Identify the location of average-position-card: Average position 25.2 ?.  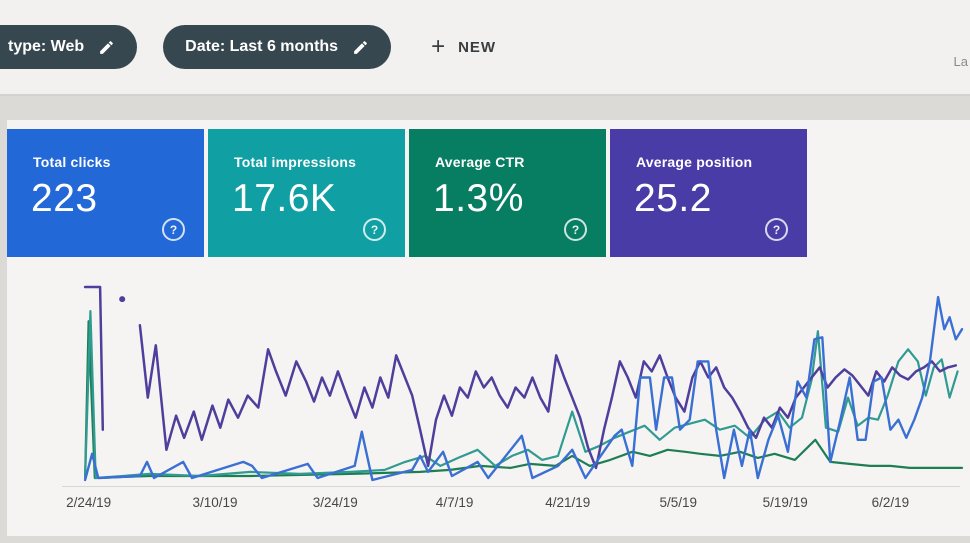
(708, 193).